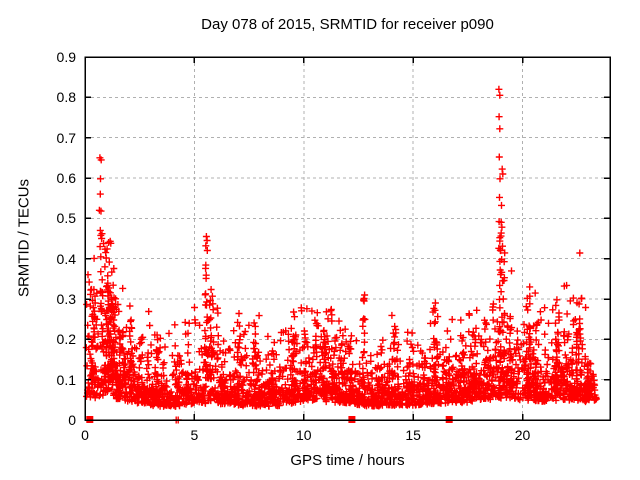  I want to click on x-tick-label: 5, so click(194, 435).